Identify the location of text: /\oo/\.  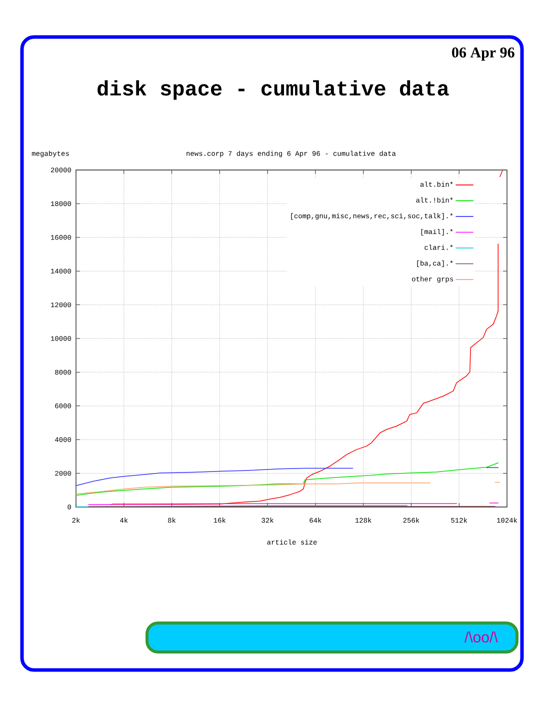
(481, 637).